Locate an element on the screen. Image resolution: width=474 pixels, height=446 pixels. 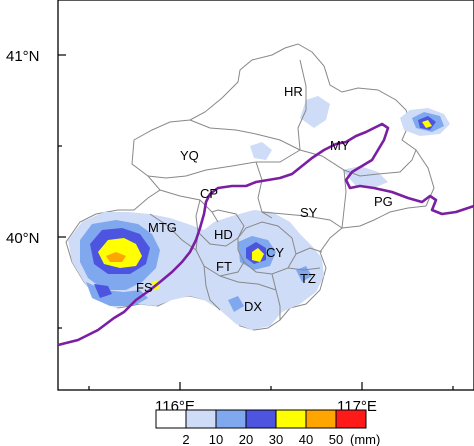
legend-labels: 2 10 20 30 40 50 (mm) is located at coordinates (281, 439).